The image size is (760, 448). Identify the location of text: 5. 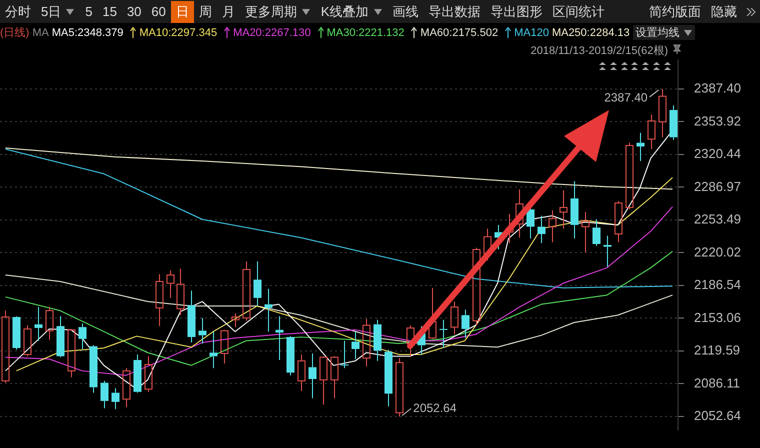
(89, 12).